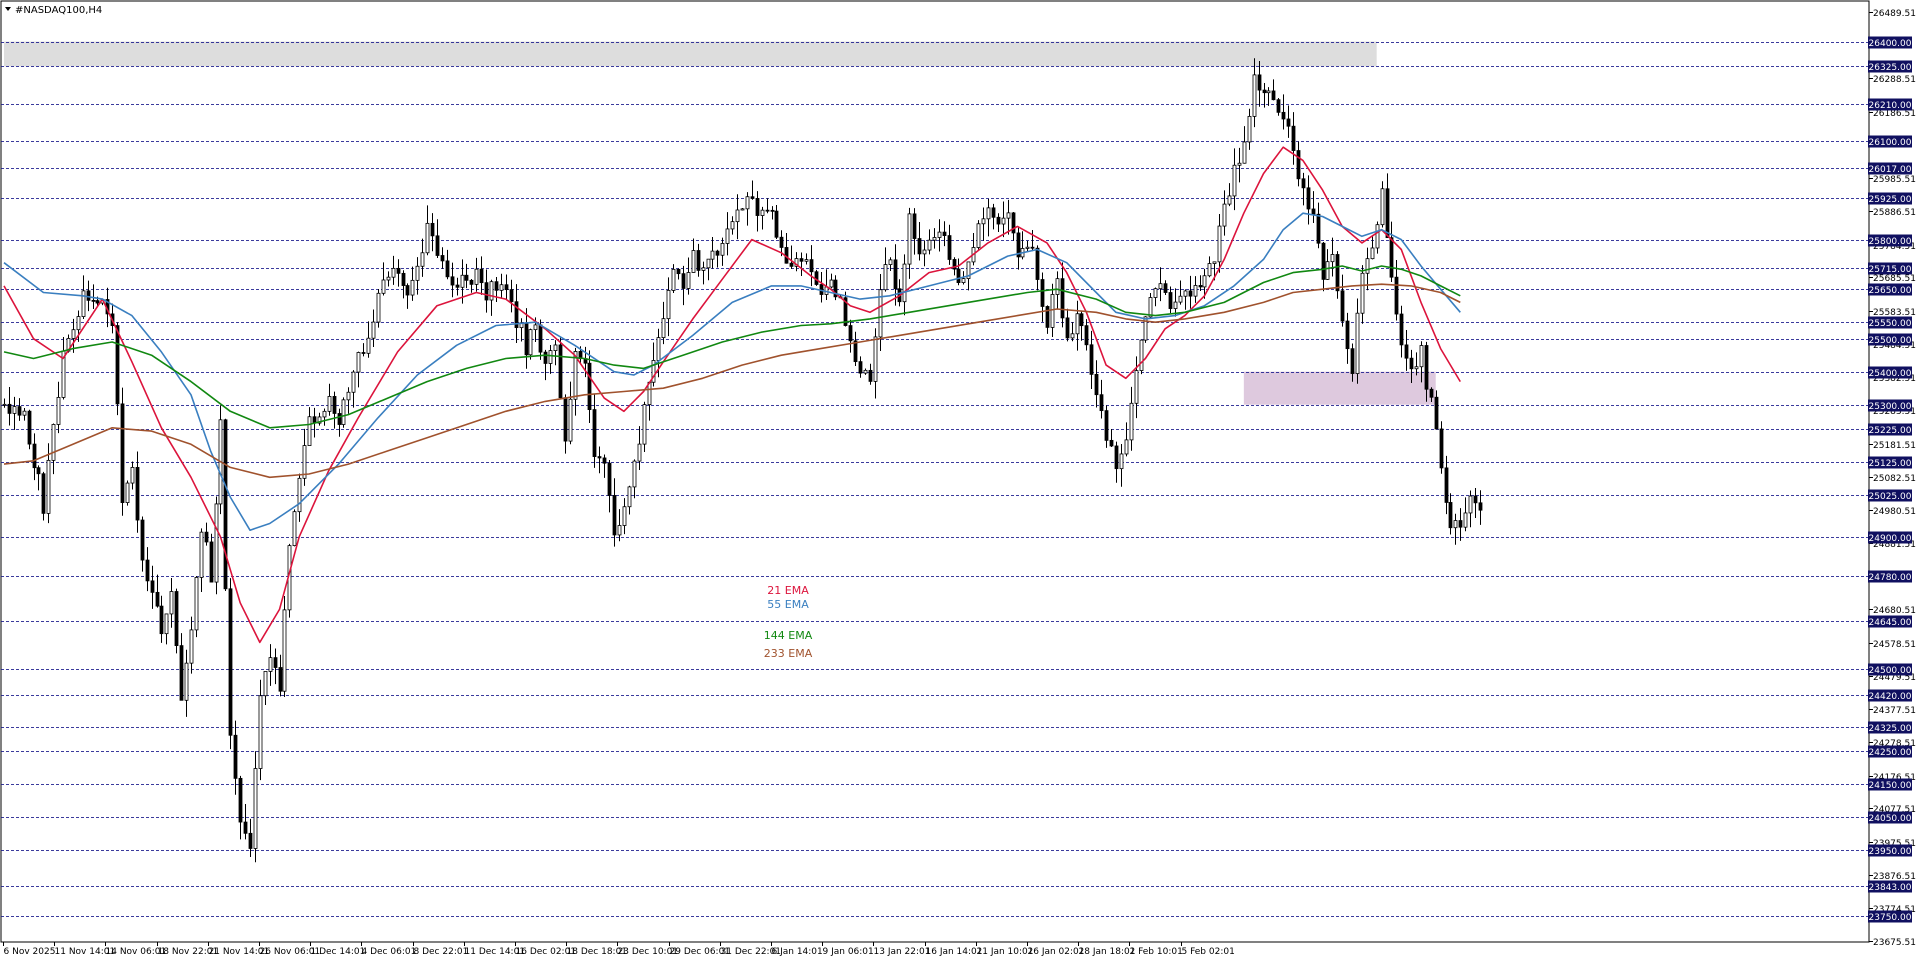 The height and width of the screenshot is (968, 1916). Describe the element at coordinates (1339, 388) in the screenshot. I see `support-zone` at that location.